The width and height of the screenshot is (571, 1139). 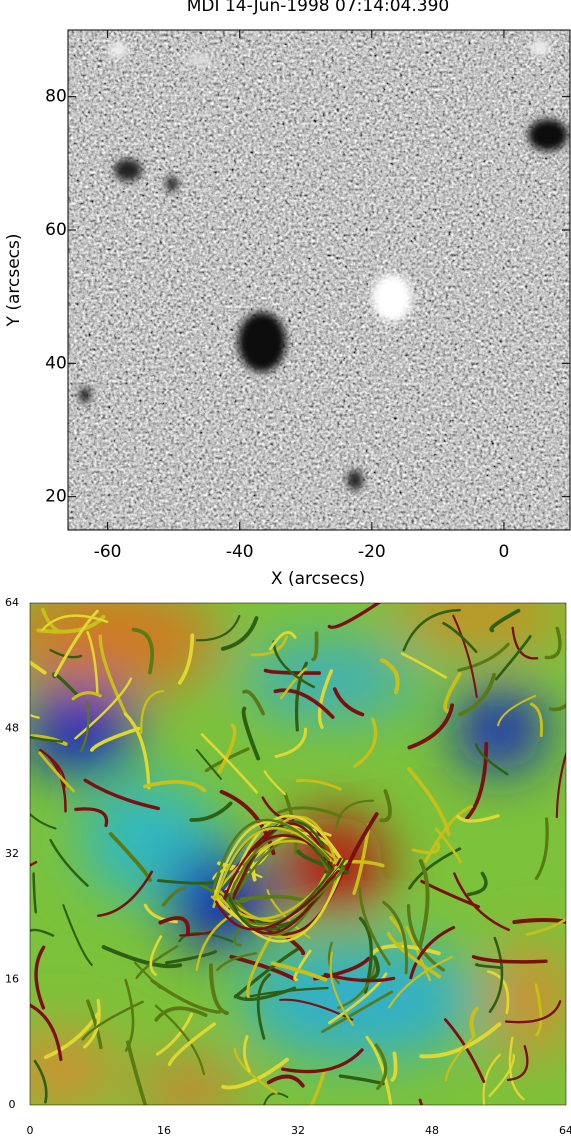 What do you see at coordinates (318, 8) in the screenshot?
I see `chart-title: MDI 14-Jun-1998 07:14:04.390` at bounding box center [318, 8].